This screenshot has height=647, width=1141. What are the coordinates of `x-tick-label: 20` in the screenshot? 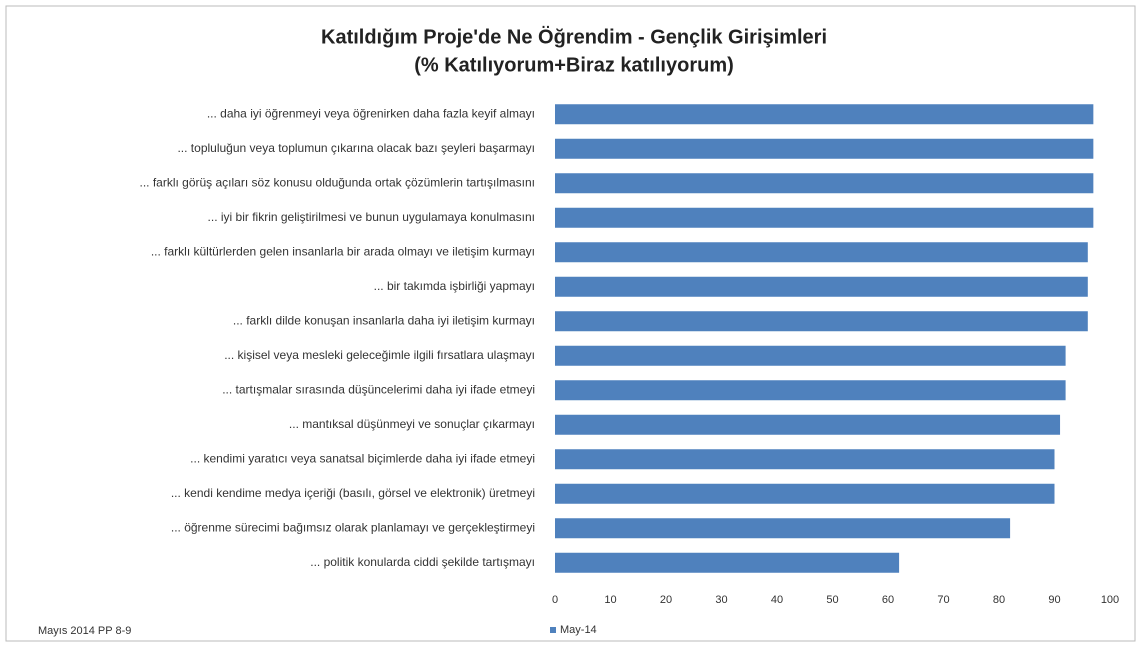 It's located at (666, 600).